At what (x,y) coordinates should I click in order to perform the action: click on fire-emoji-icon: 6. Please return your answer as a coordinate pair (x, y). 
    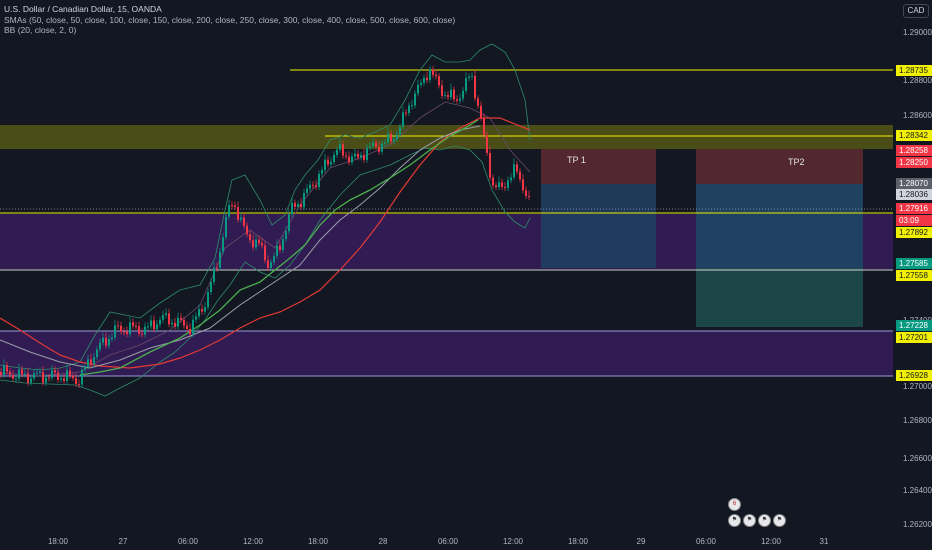
    Looking at the image, I should click on (734, 504).